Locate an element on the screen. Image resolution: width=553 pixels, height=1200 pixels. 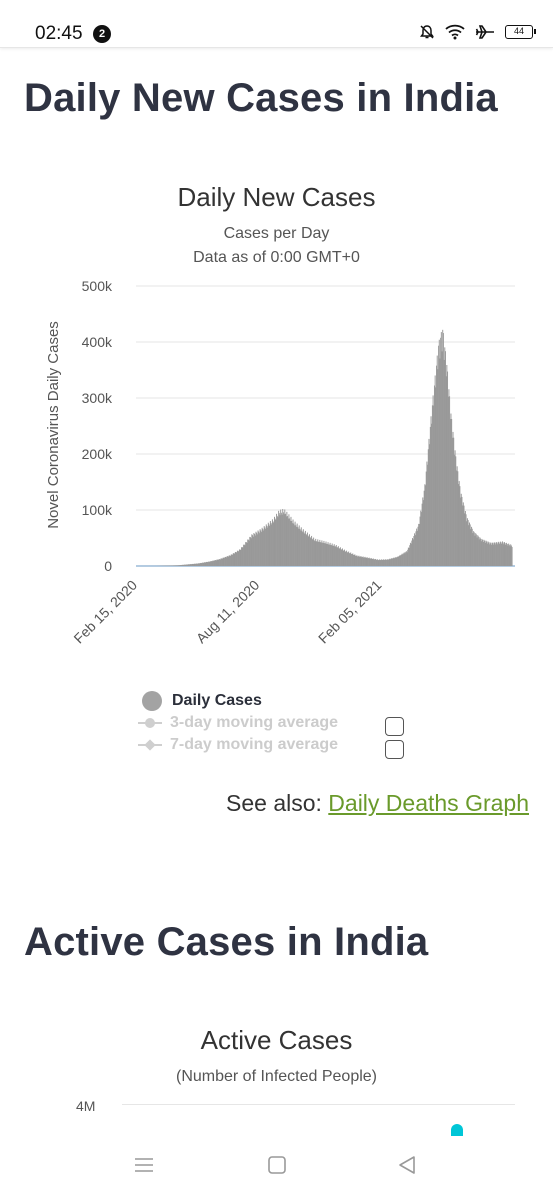
daily-deaths-graph-link: Daily Deaths Graph is located at coordinates (428, 803).